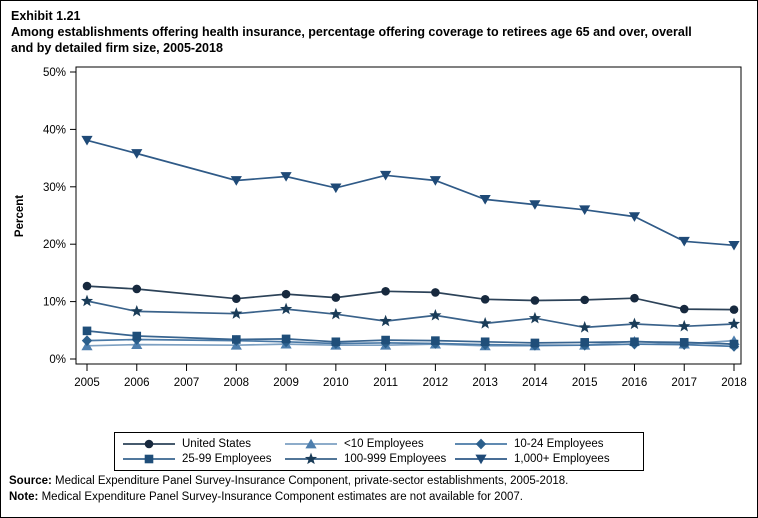  Describe the element at coordinates (734, 383) in the screenshot. I see `x-tick-label: 2018` at that location.